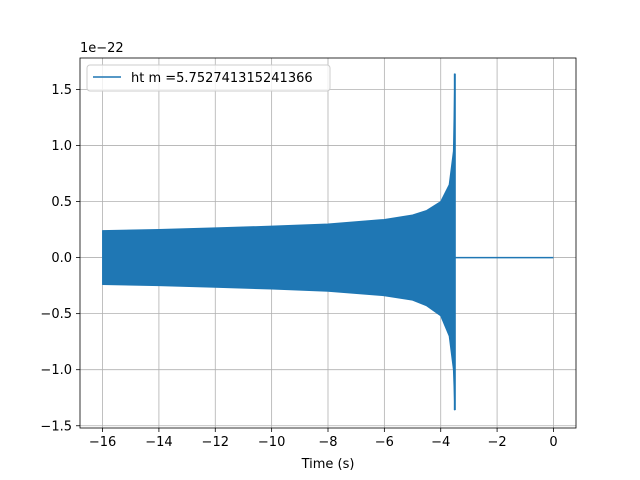 The width and height of the screenshot is (640, 480). Describe the element at coordinates (56, 370) in the screenshot. I see `y-tick-label: −1.0` at that location.